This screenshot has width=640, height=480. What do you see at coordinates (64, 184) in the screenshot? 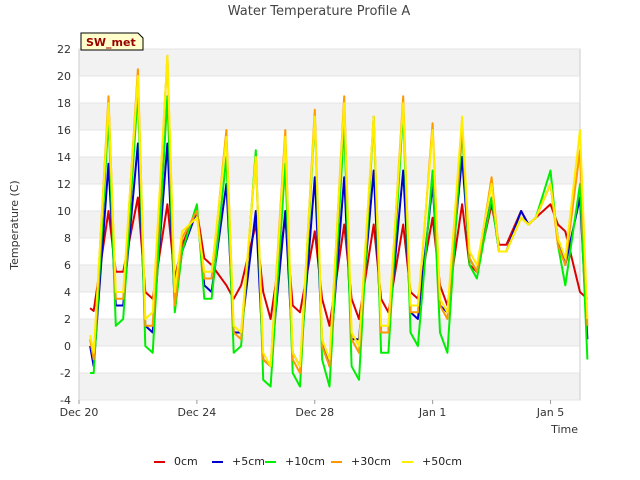
I see `y-tick-label: 12` at bounding box center [64, 184].